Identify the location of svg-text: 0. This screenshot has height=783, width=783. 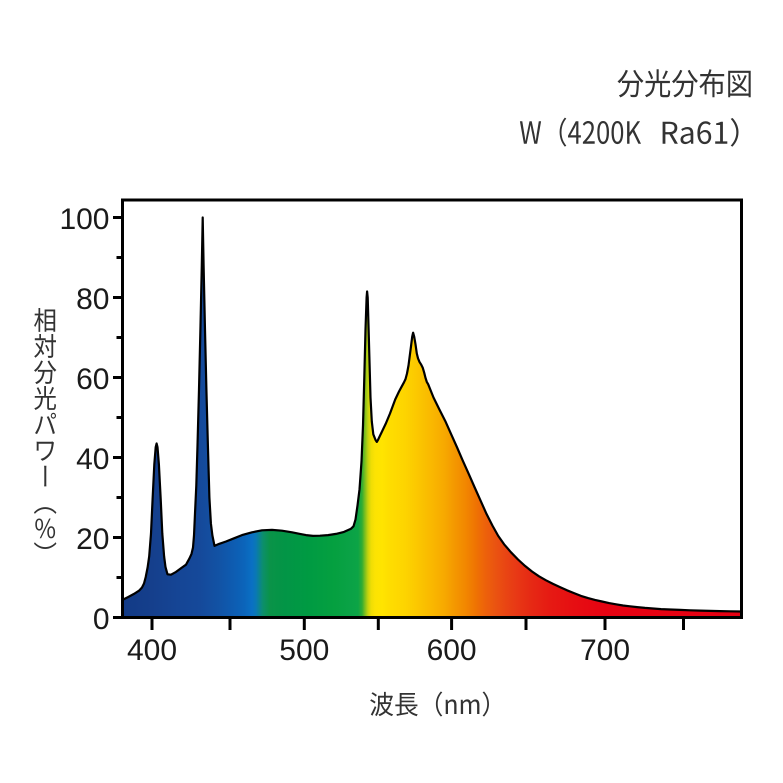
(101, 619).